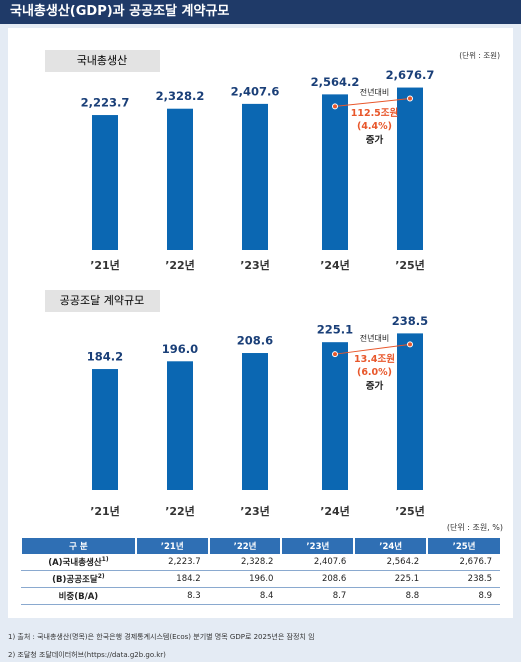 This screenshot has height=662, width=521. I want to click on table-header-cell: ’22년, so click(244, 546).